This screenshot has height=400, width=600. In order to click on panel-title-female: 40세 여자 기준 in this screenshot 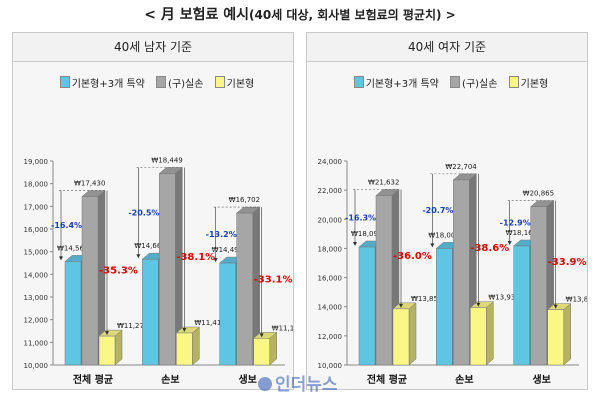, I will do `click(447, 47)`.